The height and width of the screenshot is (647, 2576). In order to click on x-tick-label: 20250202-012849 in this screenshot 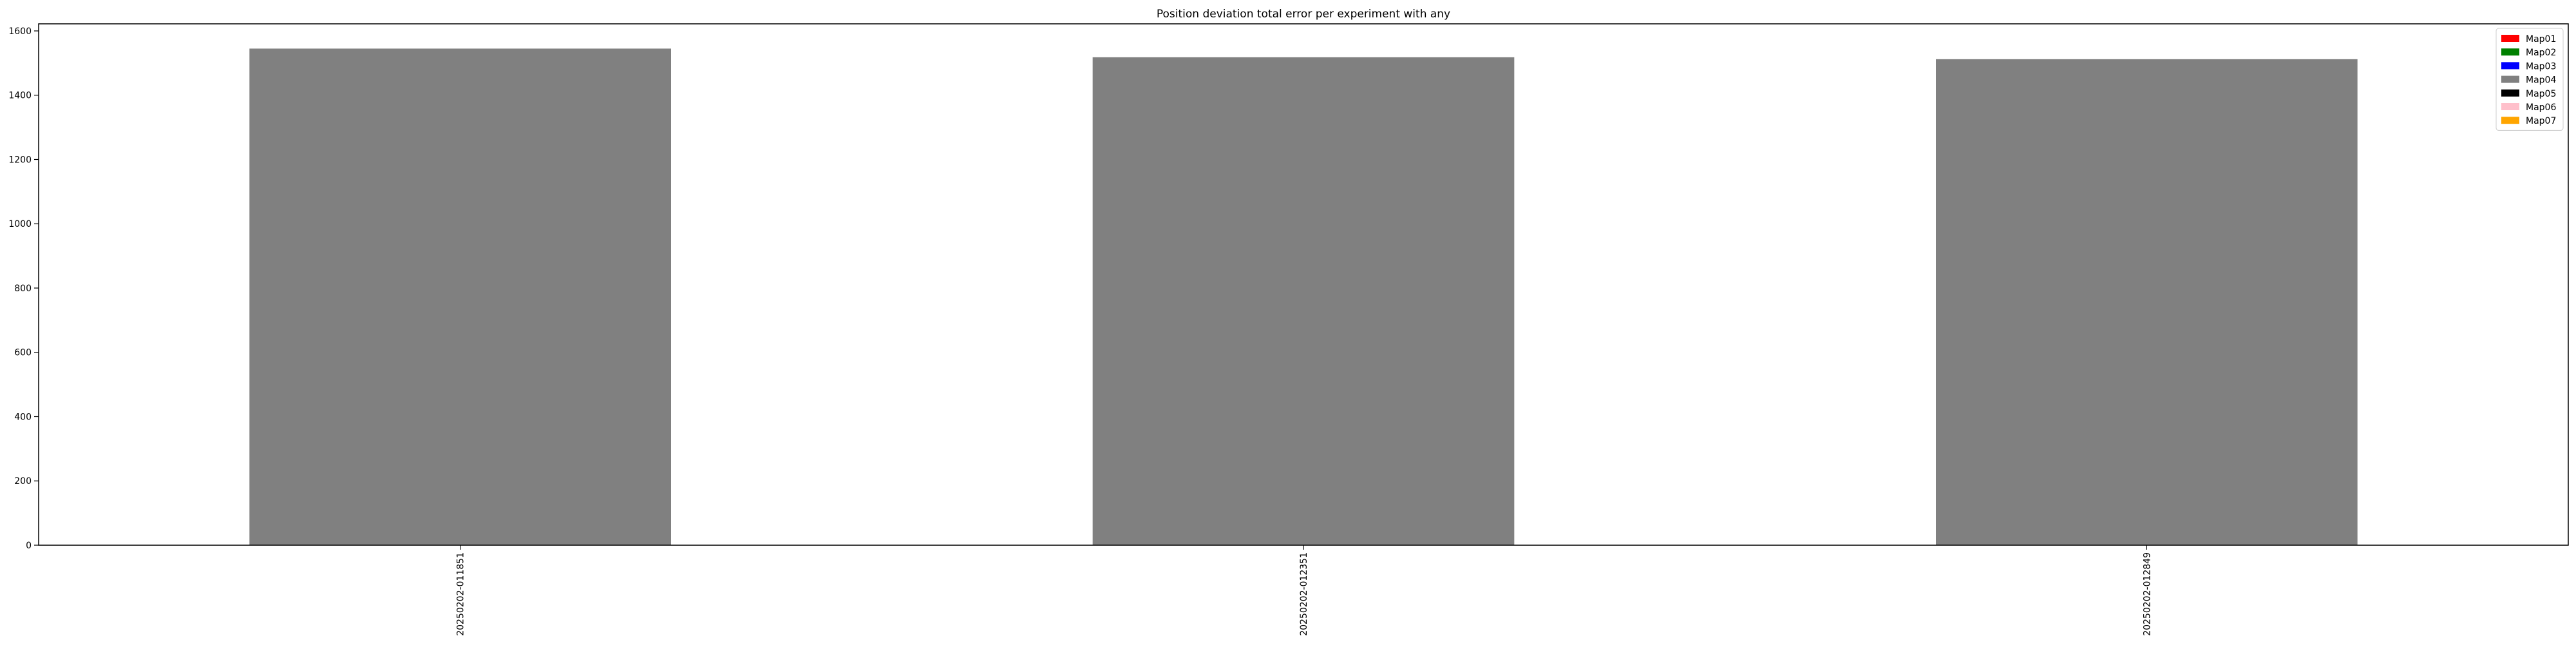, I will do `click(2147, 594)`.